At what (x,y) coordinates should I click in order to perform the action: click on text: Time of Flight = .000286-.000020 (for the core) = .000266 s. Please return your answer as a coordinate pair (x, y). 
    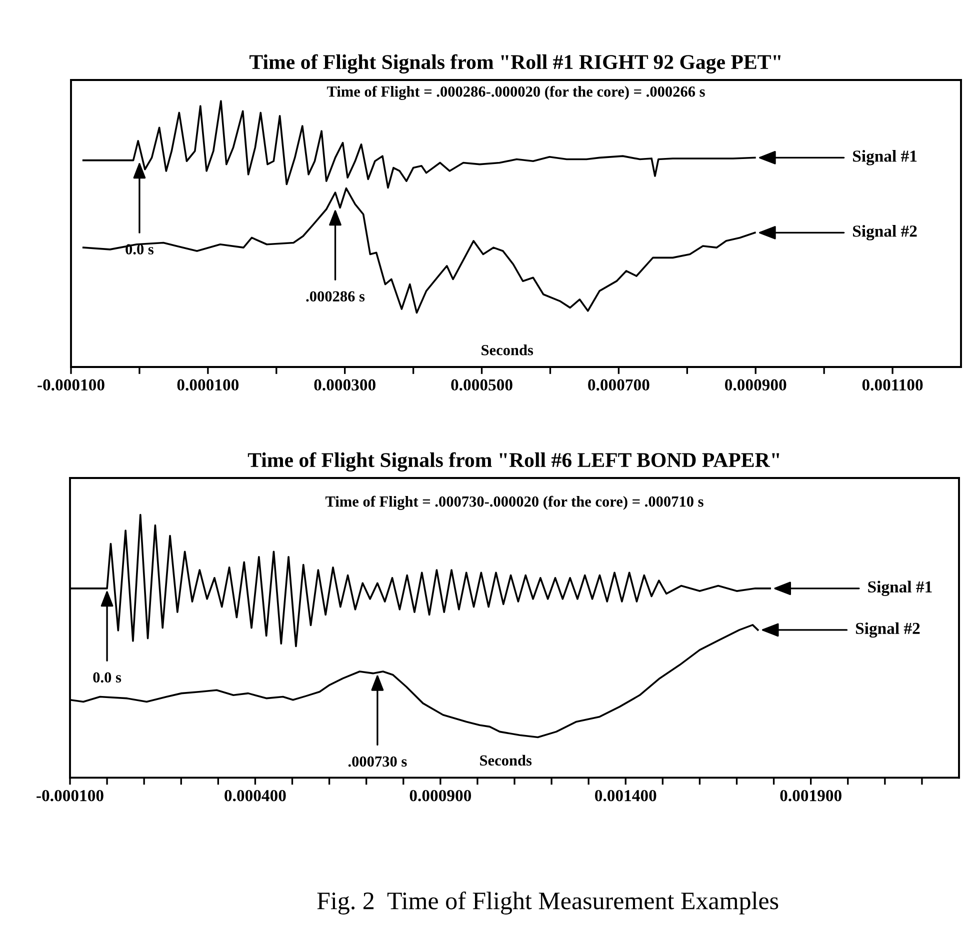
    Looking at the image, I should click on (515, 93).